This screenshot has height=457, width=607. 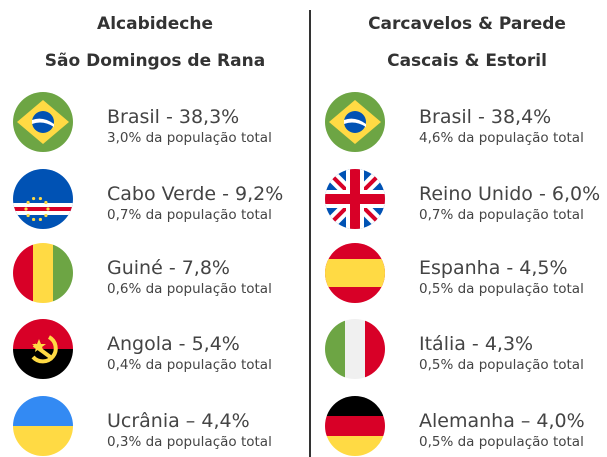 I want to click on country-share: Reino Unido - 6,0%, so click(x=509, y=194).